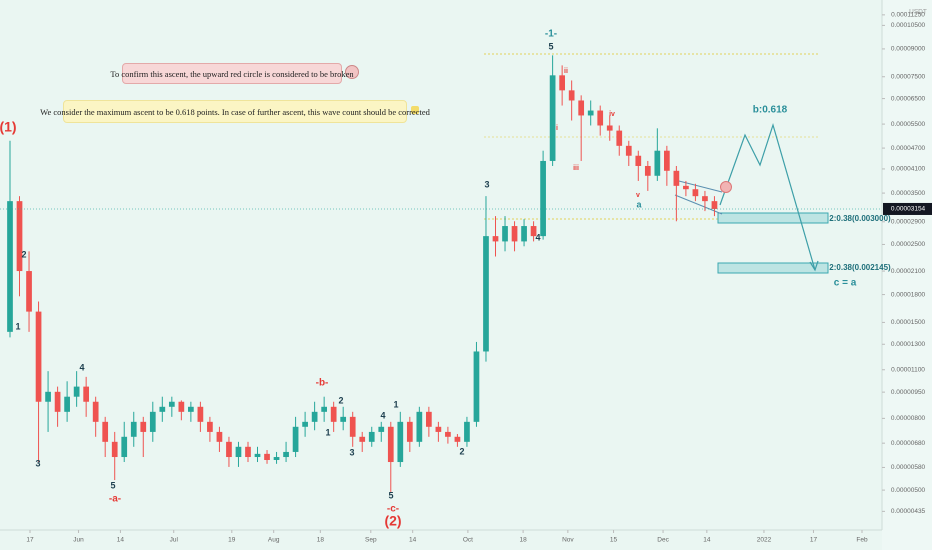 This screenshot has height=550, width=932. What do you see at coordinates (764, 540) in the screenshot?
I see `x-tick-label: 2022` at bounding box center [764, 540].